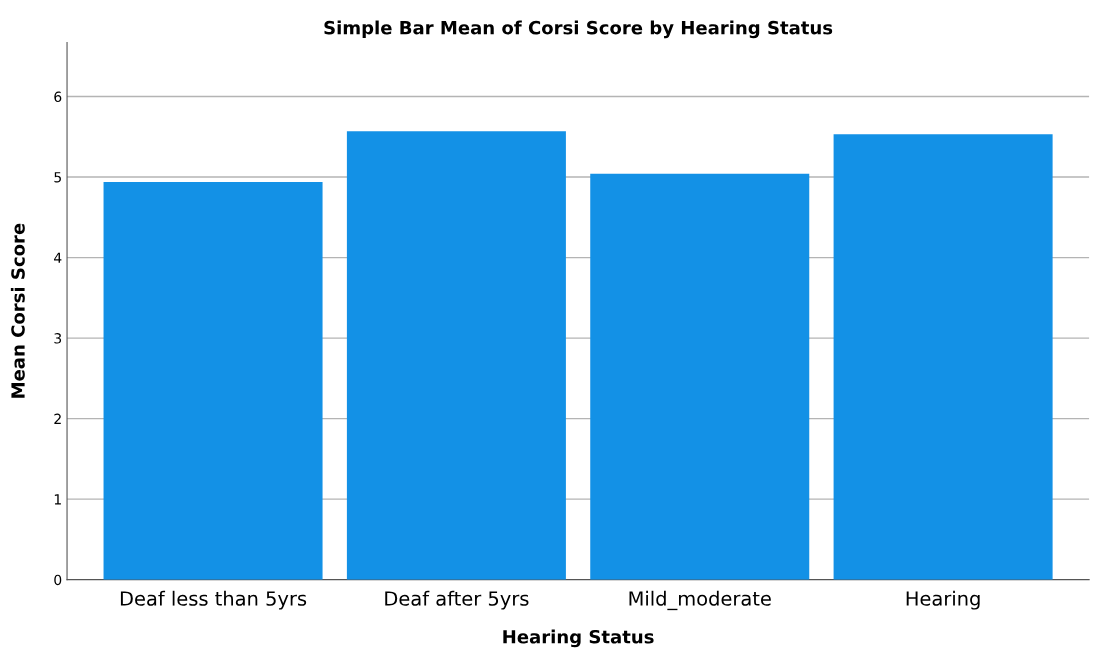 Image resolution: width=1099 pixels, height=655 pixels. Describe the element at coordinates (213, 600) in the screenshot. I see `x-tick-label: Deaf less than 5yrs` at that location.